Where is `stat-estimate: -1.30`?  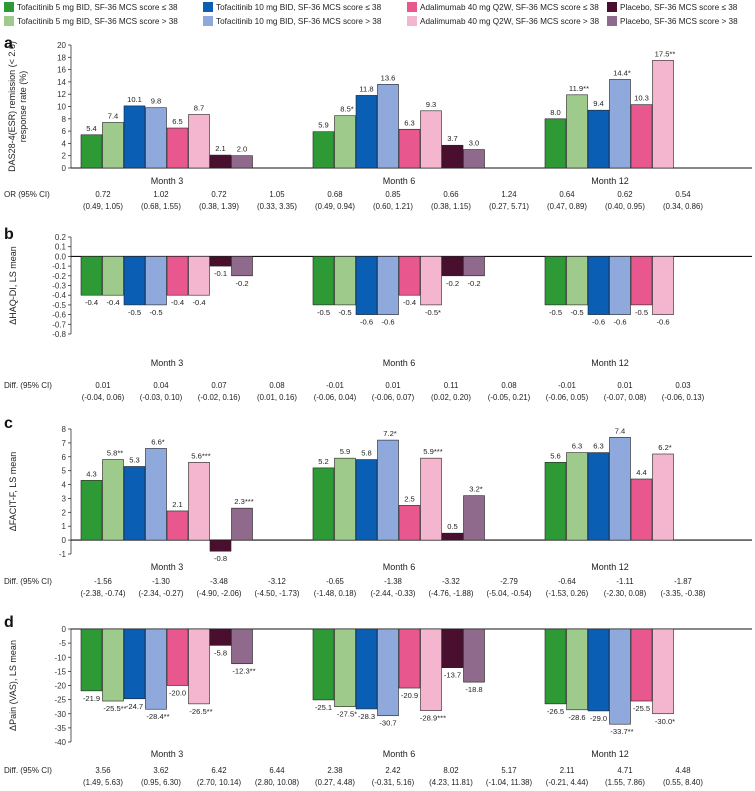
stat-estimate: -1.30 is located at coordinates (161, 581).